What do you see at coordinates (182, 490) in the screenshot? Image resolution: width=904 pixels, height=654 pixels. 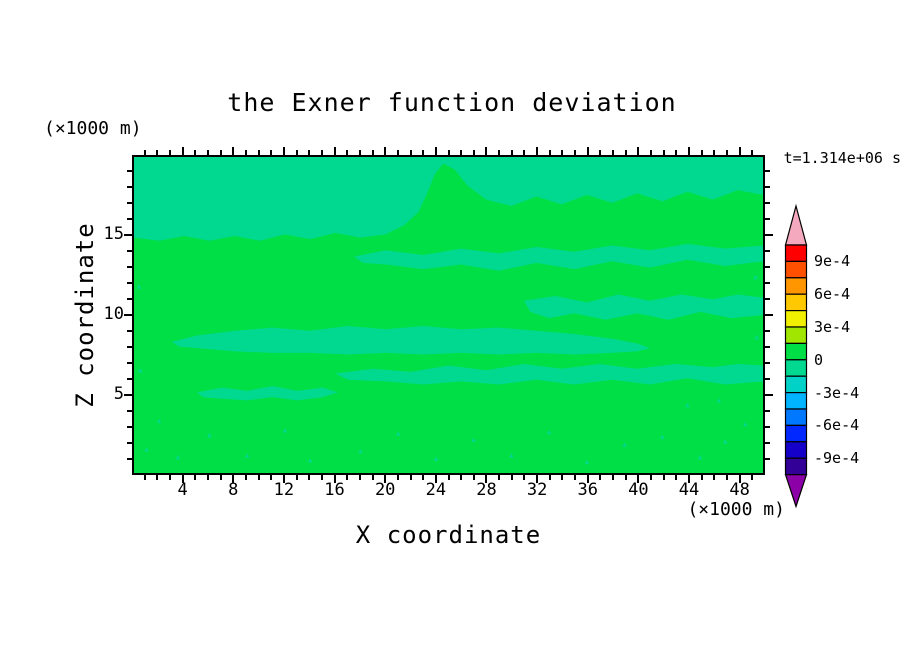 I see `x-tick-label: 4` at bounding box center [182, 490].